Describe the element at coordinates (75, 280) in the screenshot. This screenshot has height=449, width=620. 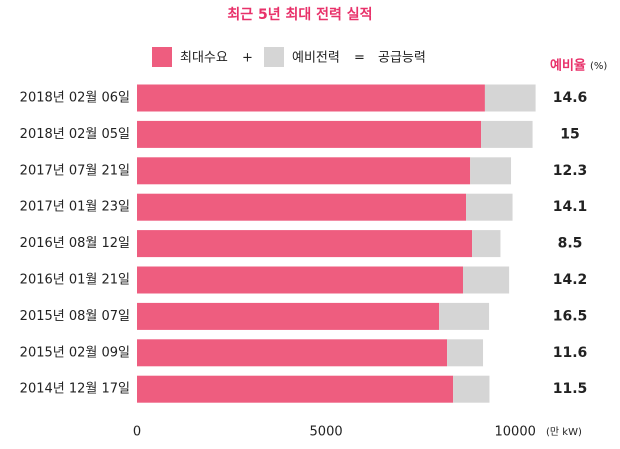
I see `y-tick-label: 2016년 01월 21일` at that location.